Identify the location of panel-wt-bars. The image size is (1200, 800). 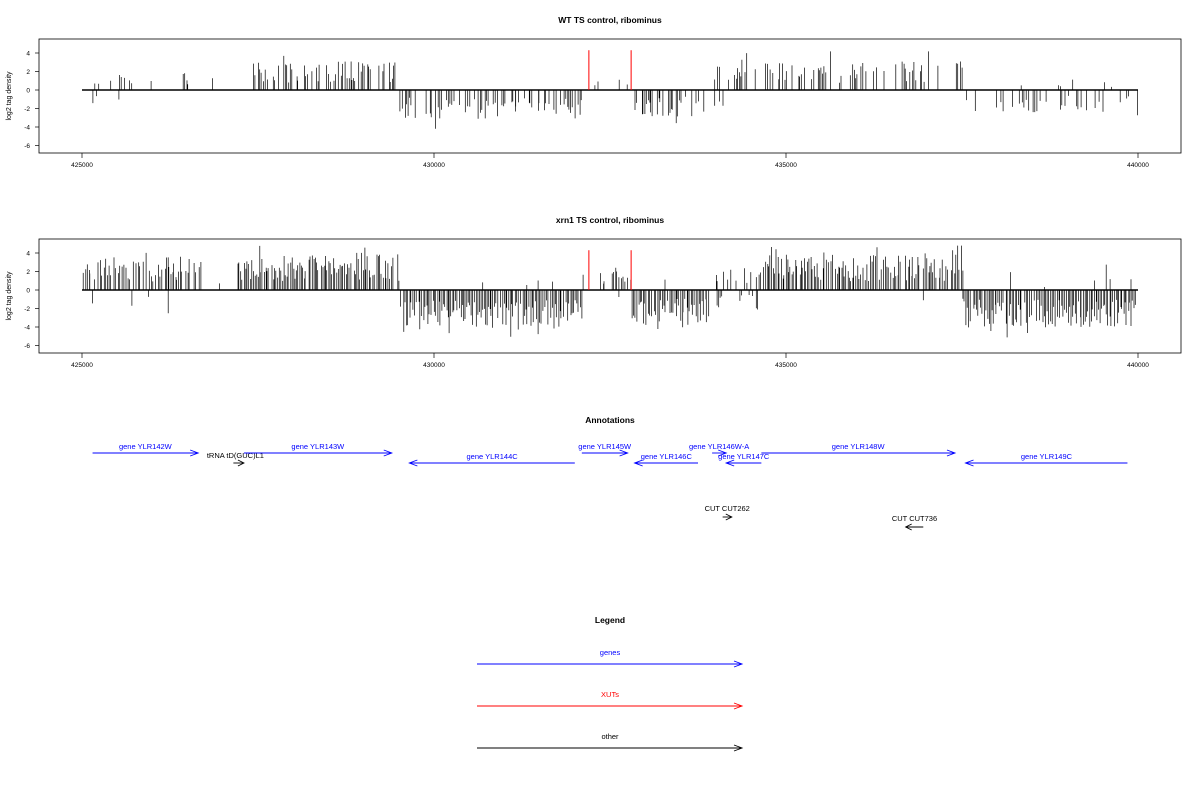
(610, 89).